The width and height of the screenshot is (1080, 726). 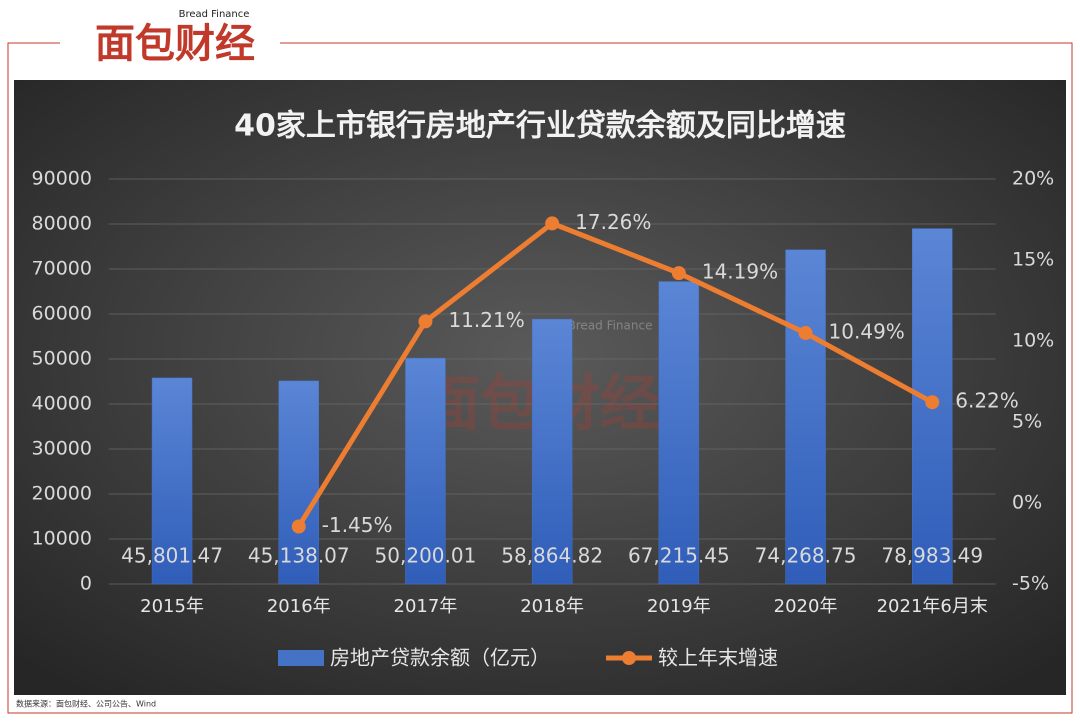 I want to click on y2-tick-label: -5%, so click(x=1030, y=584).